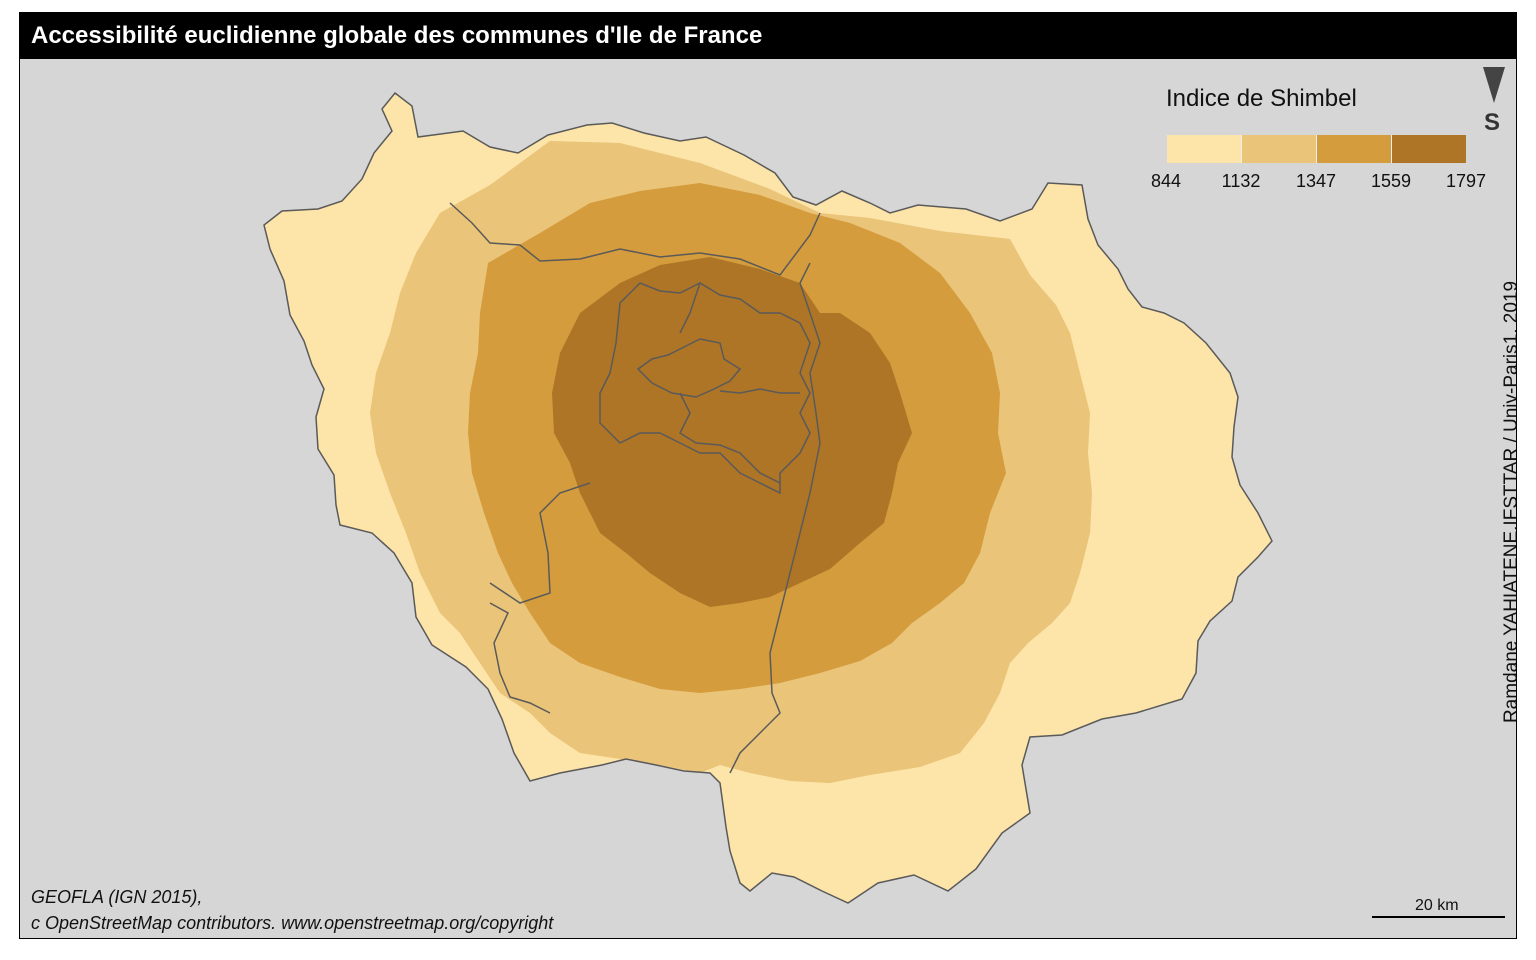 This screenshot has width=1536, height=960. Describe the element at coordinates (759, 391) in the screenshot. I see `boundary-val-de-marne` at that location.